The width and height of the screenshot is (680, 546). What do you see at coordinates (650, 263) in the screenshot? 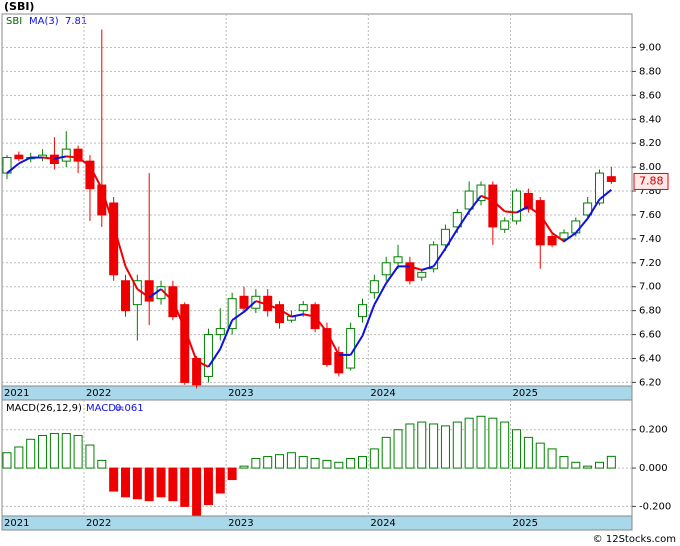
I see `y-tick-label: 7.20` at bounding box center [650, 263].